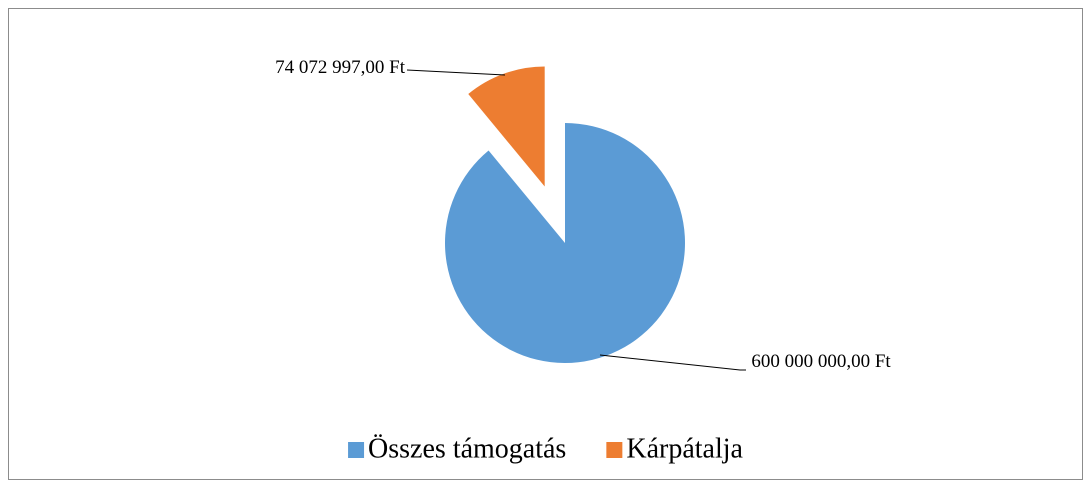  What do you see at coordinates (821, 361) in the screenshot?
I see `data-label: 600 000 000,00 Ft` at bounding box center [821, 361].